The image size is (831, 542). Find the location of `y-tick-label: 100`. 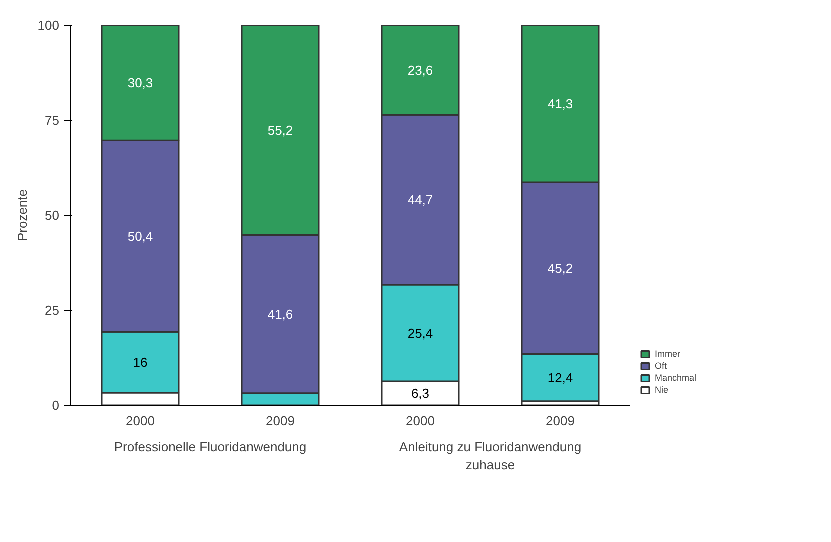

y-tick-label: 100 is located at coordinates (49, 25).